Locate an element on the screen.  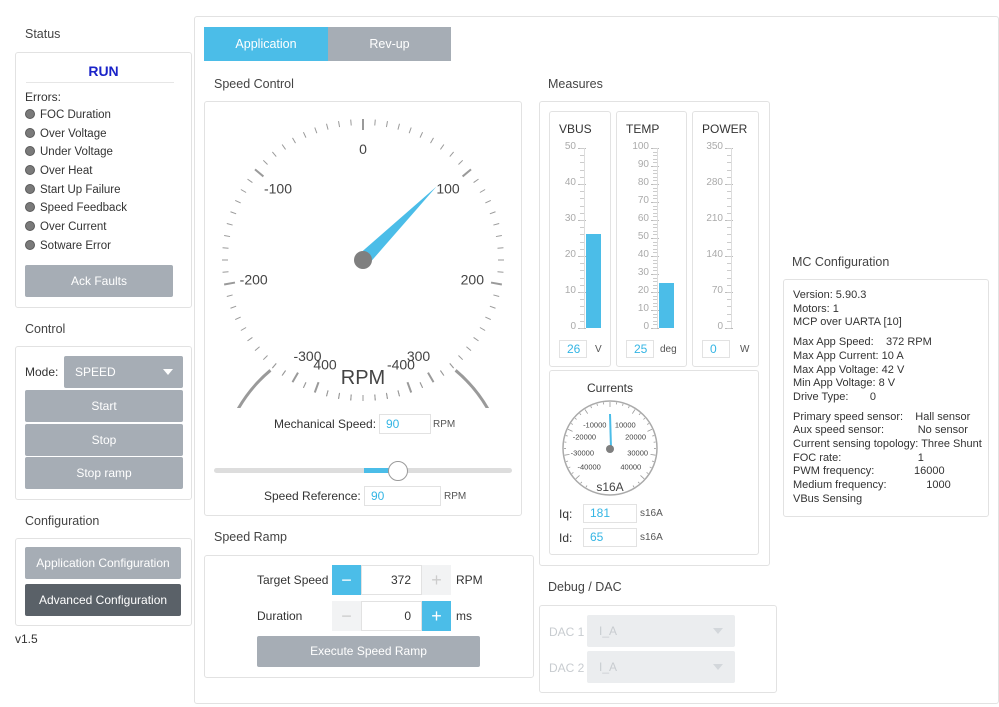
error-item: FOC Duration is located at coordinates (76, 115).